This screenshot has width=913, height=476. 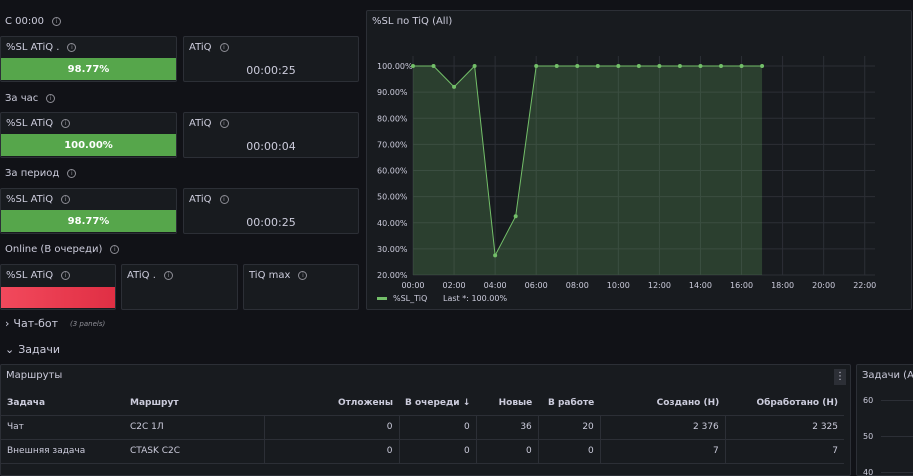 What do you see at coordinates (392, 118) in the screenshot?
I see `y-tick-label: 80.00%` at bounding box center [392, 118].